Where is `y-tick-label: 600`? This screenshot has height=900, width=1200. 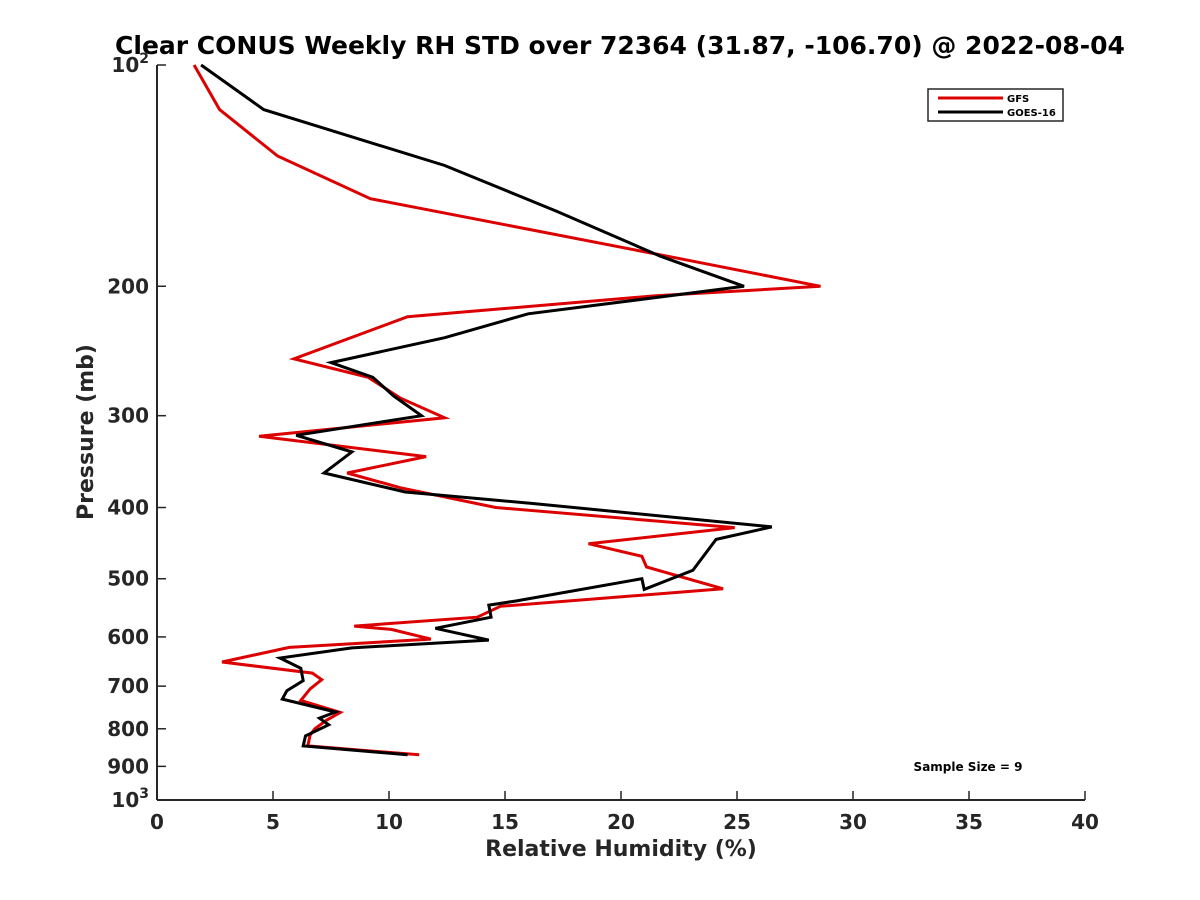 y-tick-label: 600 is located at coordinates (128, 637).